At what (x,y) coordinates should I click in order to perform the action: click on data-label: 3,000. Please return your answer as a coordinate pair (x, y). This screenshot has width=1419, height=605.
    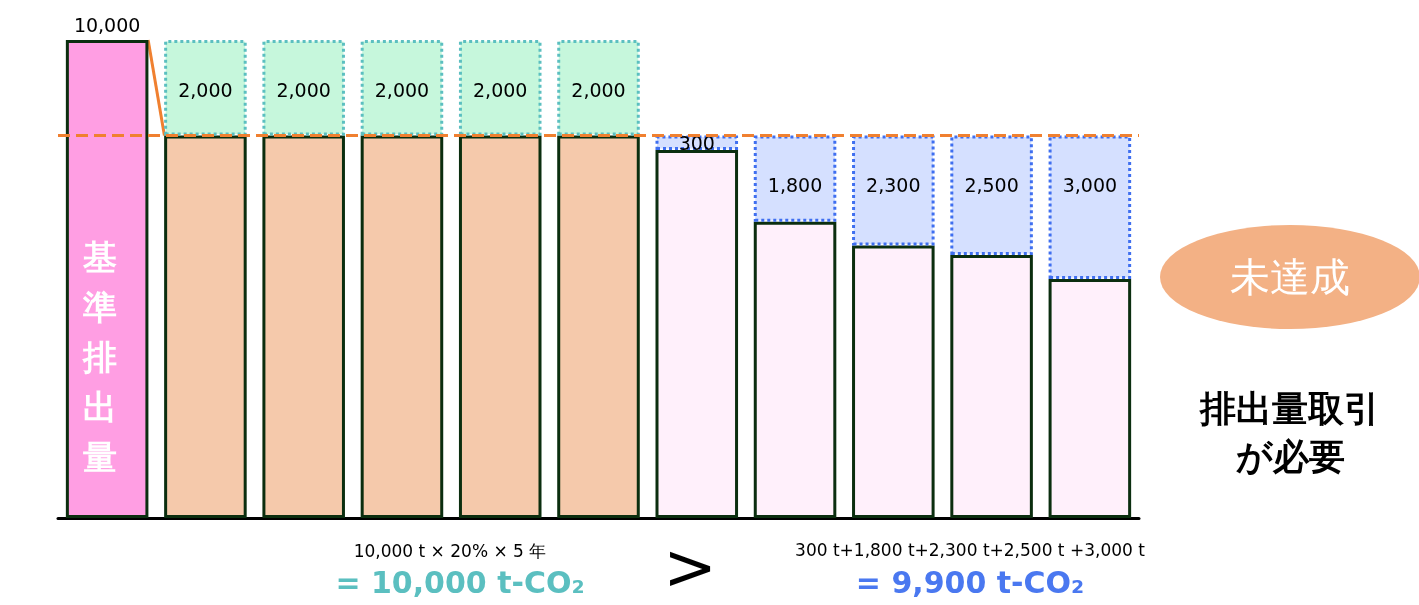
    Looking at the image, I should click on (1090, 185).